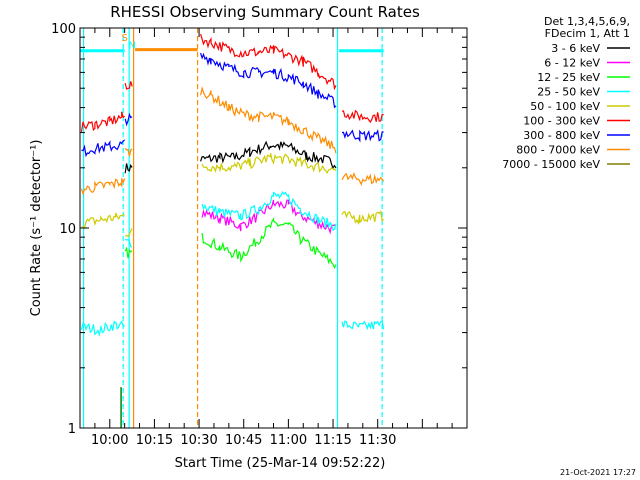  I want to click on legend-entry-label: 800 - 7000 keV, so click(558, 150).